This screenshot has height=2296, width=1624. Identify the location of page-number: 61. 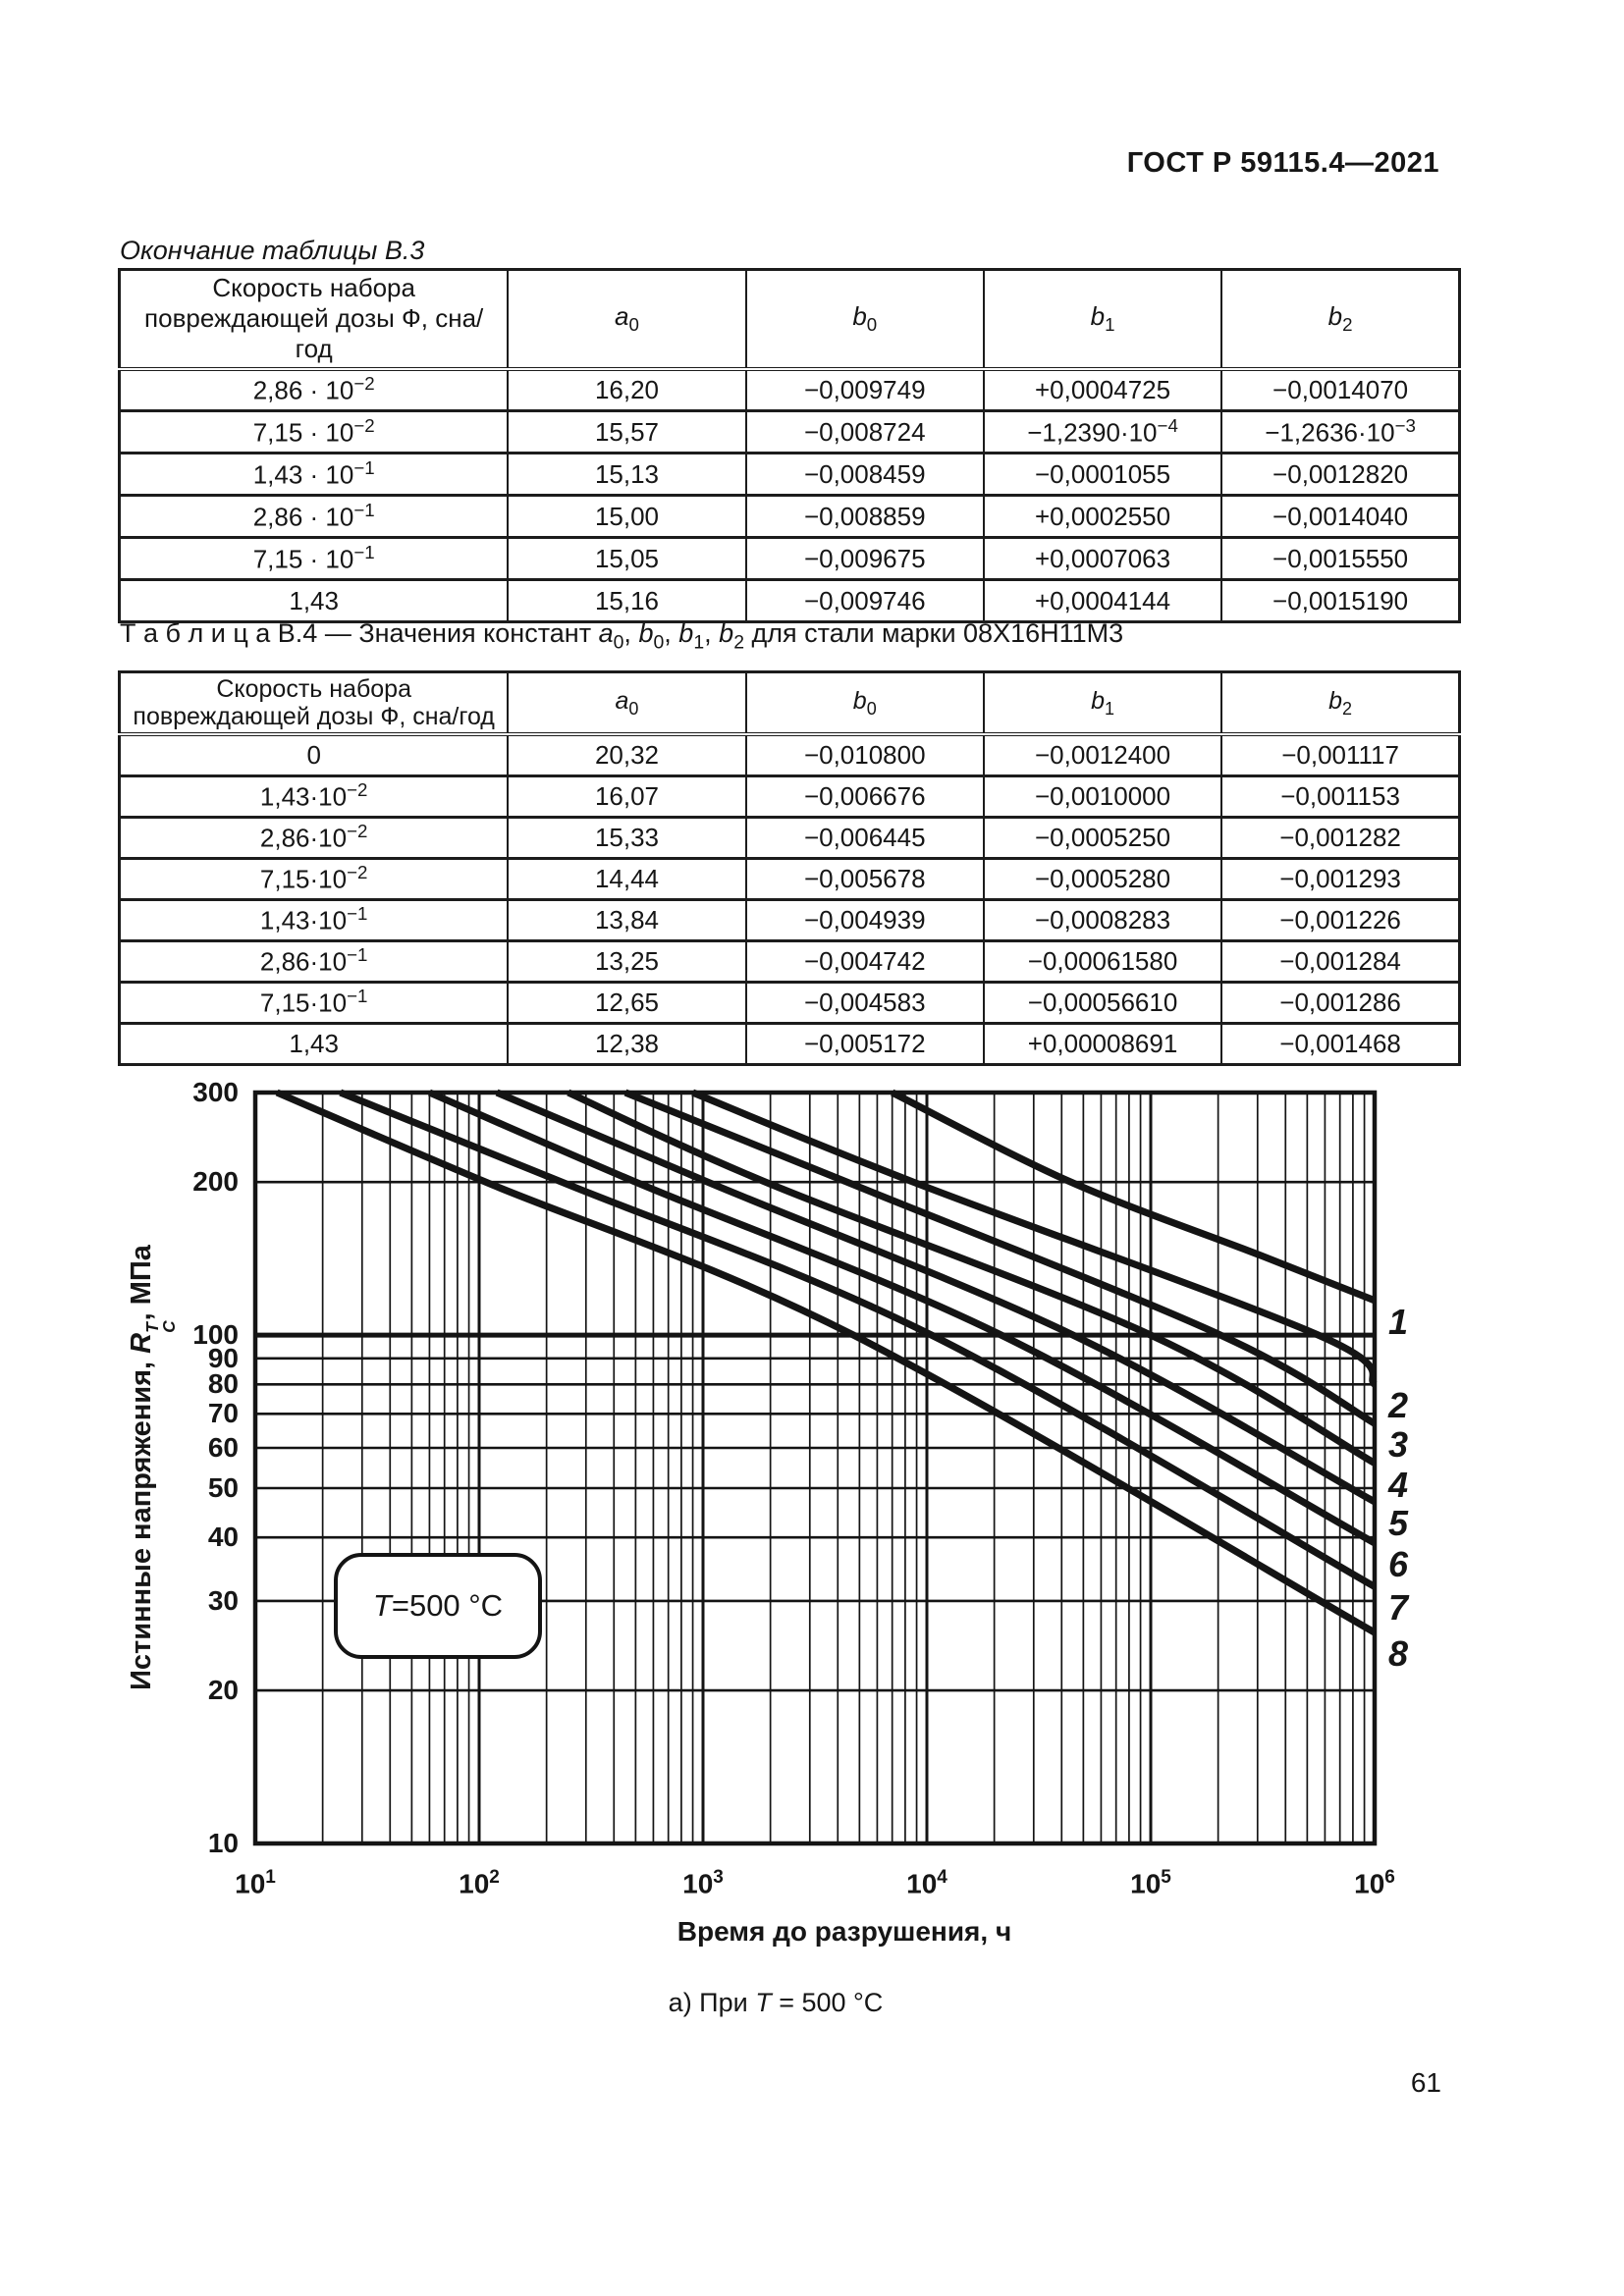
(1425, 2082).